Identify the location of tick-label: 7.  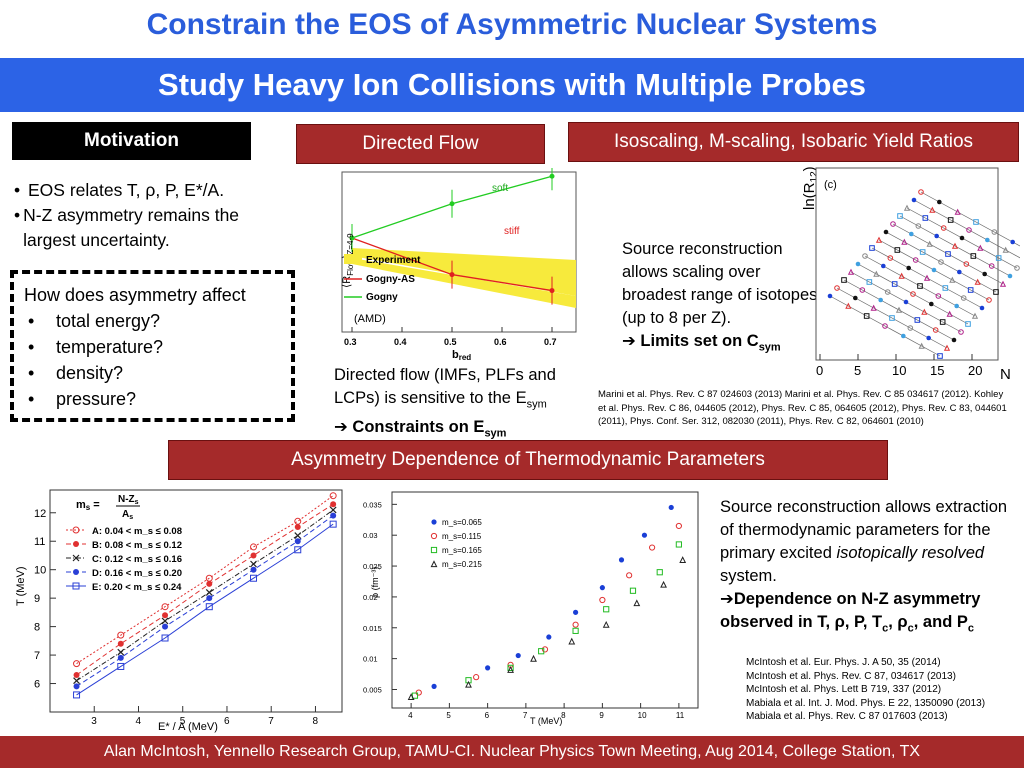
(525, 715).